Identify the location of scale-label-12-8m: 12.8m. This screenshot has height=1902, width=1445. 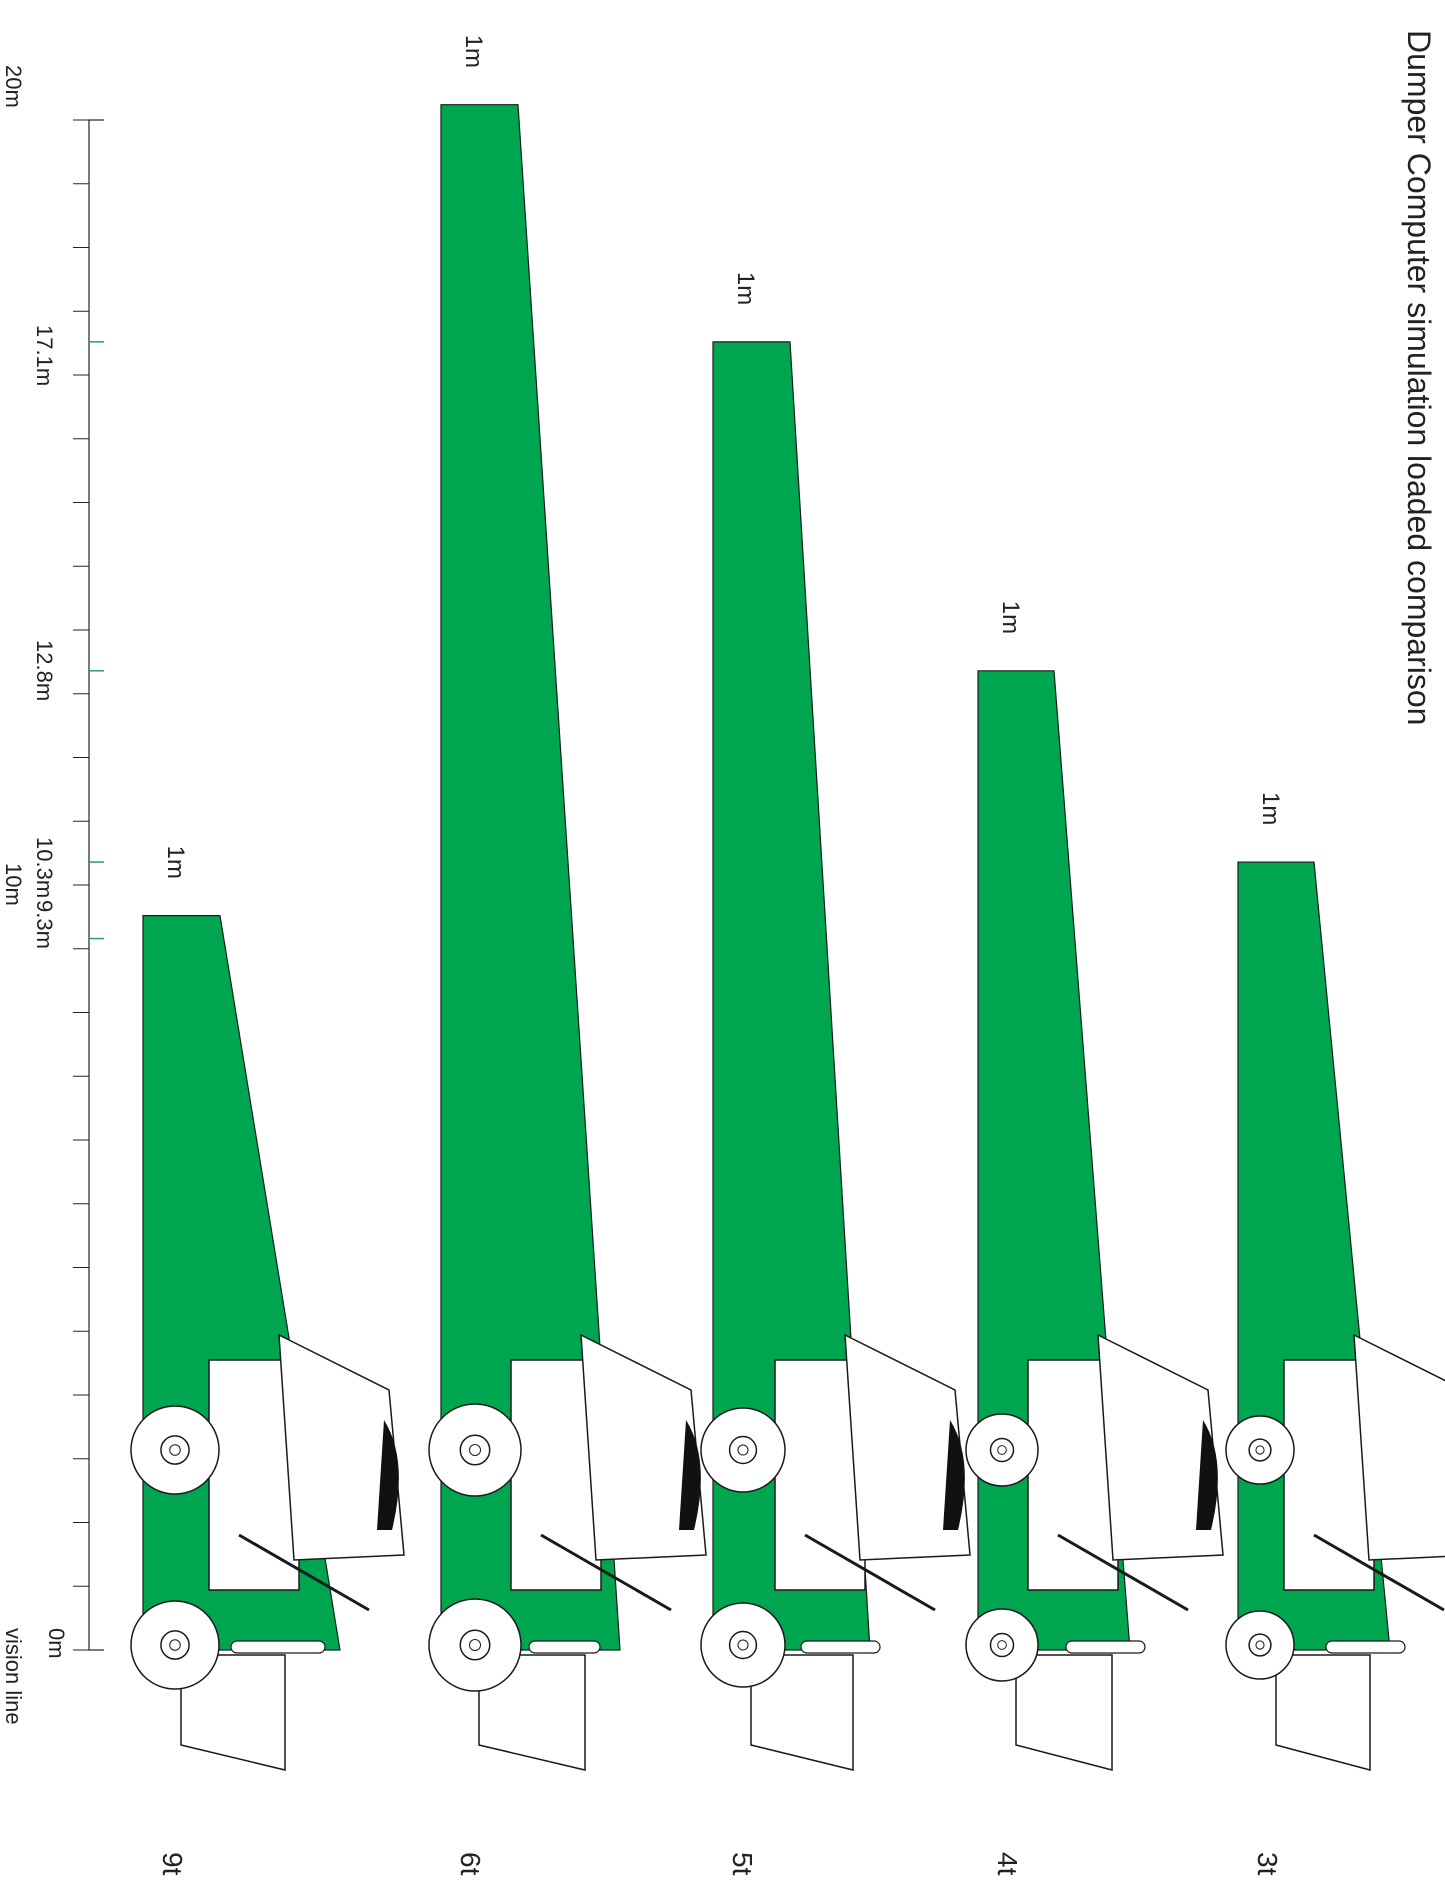
(44, 670).